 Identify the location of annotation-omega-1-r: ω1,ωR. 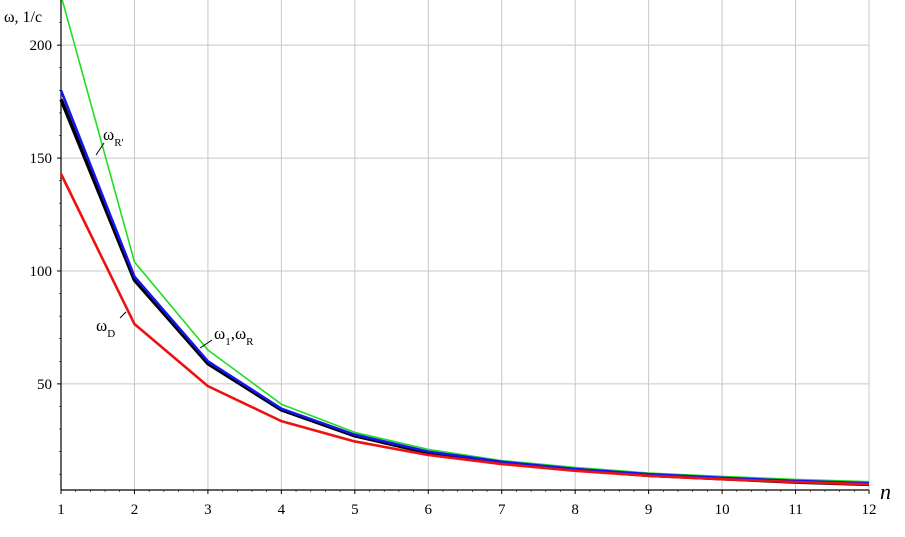
(234, 336).